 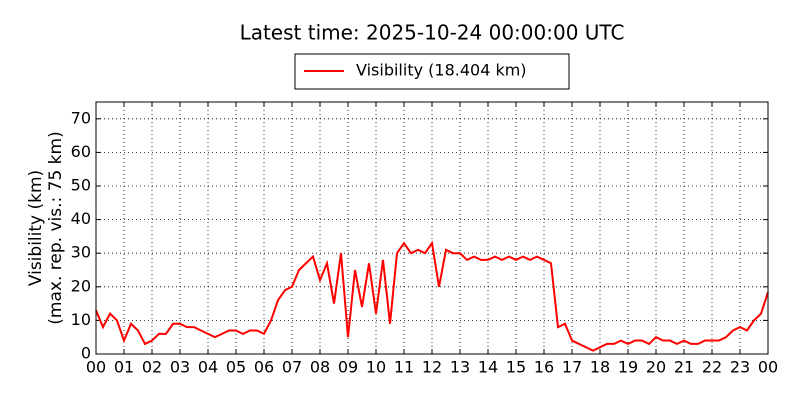 I want to click on y-axis-label: (max. rep. vis.: 75 km), so click(x=56, y=227).